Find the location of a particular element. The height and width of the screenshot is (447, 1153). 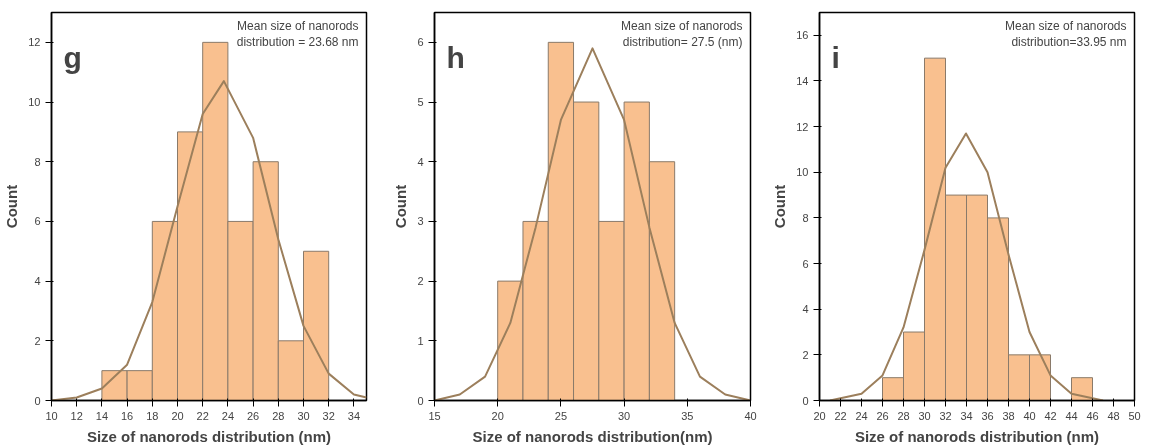

x-tick-label: 14 is located at coordinates (102, 415).